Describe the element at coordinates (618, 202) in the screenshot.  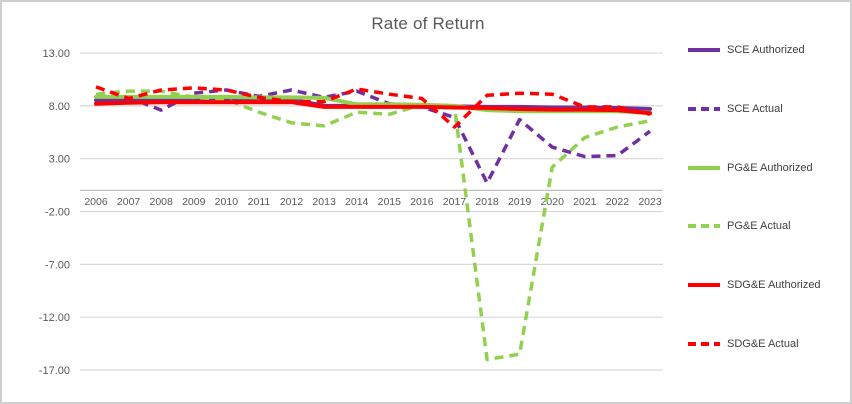
I see `x-axis-tick-label: 2022` at that location.